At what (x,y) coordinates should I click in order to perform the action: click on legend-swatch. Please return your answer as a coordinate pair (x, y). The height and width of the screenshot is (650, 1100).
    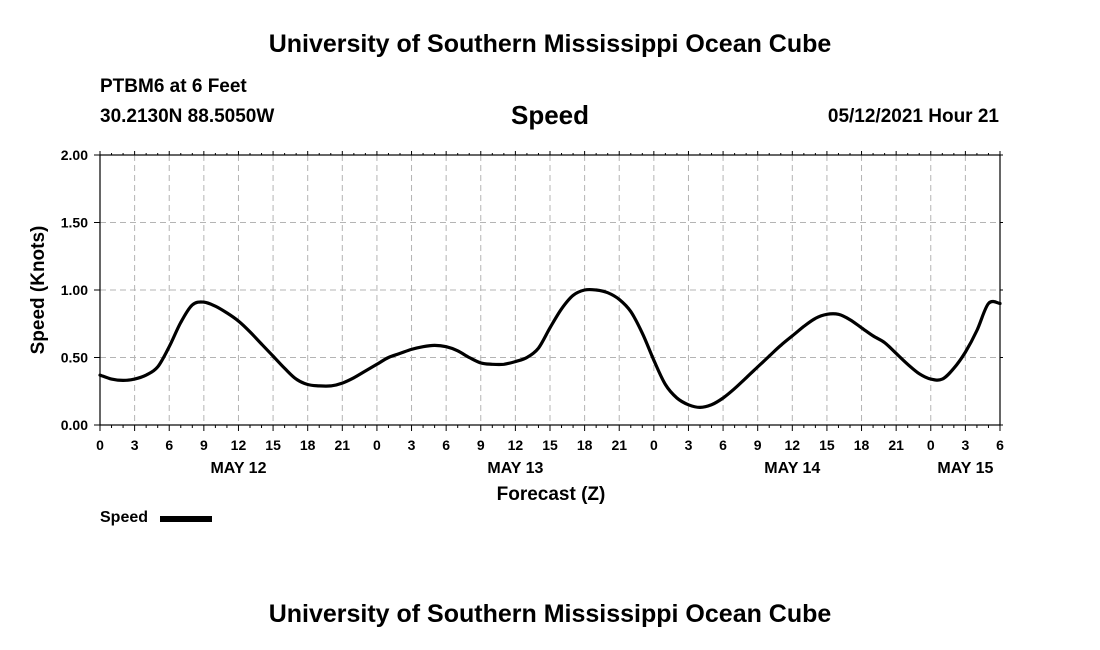
    Looking at the image, I should click on (186, 519).